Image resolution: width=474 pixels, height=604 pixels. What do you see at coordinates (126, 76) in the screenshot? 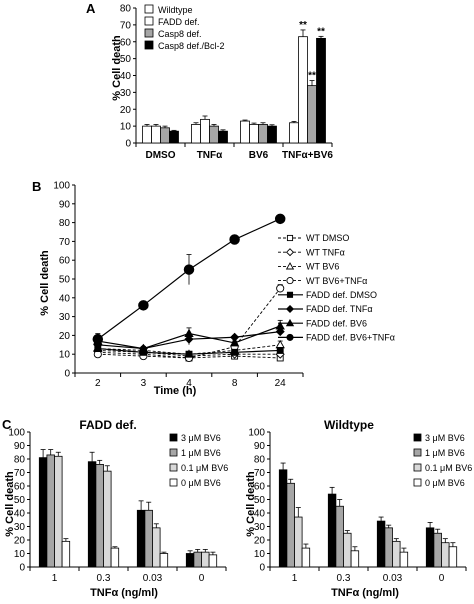
I see `panel-a-y-tick-label: 40` at bounding box center [126, 76].